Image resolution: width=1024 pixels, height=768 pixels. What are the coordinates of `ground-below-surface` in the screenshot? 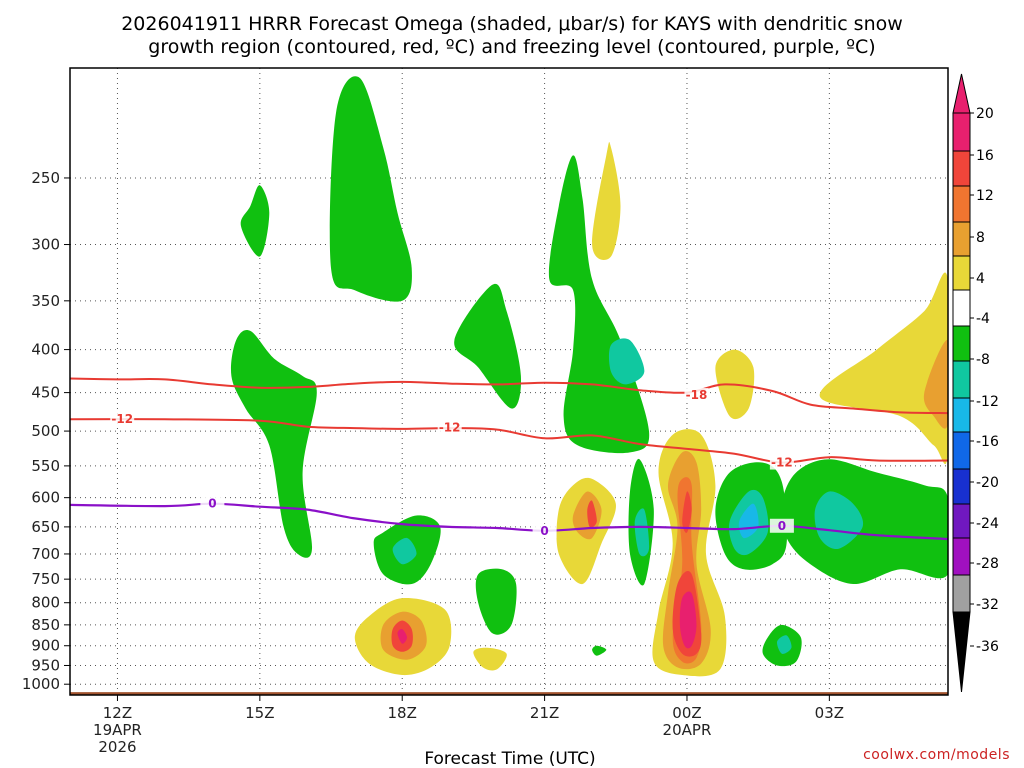 It's located at (509, 693).